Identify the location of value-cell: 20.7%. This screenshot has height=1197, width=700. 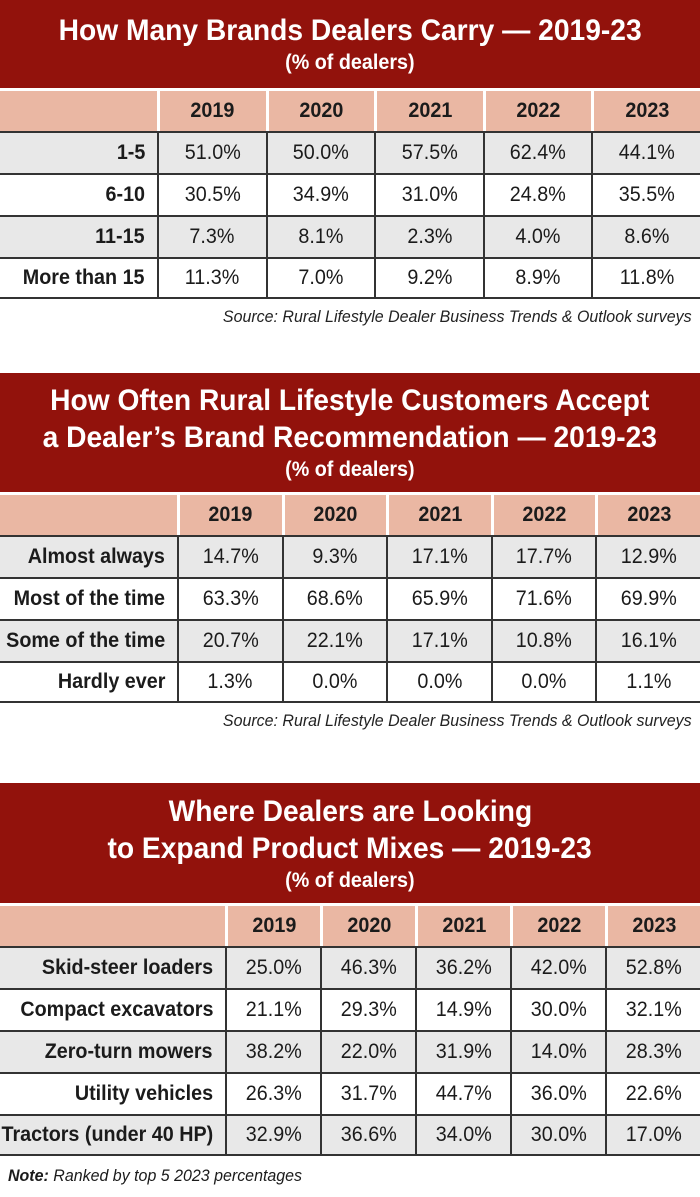
(229, 640).